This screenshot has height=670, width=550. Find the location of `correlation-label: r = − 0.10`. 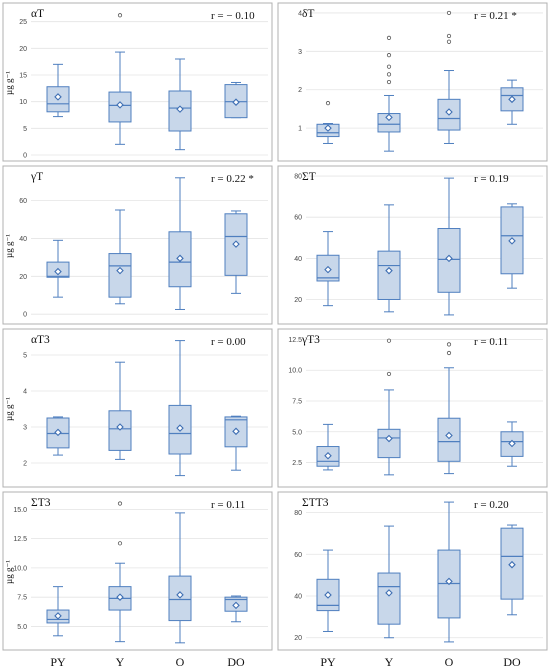

correlation-label: r = − 0.10 is located at coordinates (233, 16).